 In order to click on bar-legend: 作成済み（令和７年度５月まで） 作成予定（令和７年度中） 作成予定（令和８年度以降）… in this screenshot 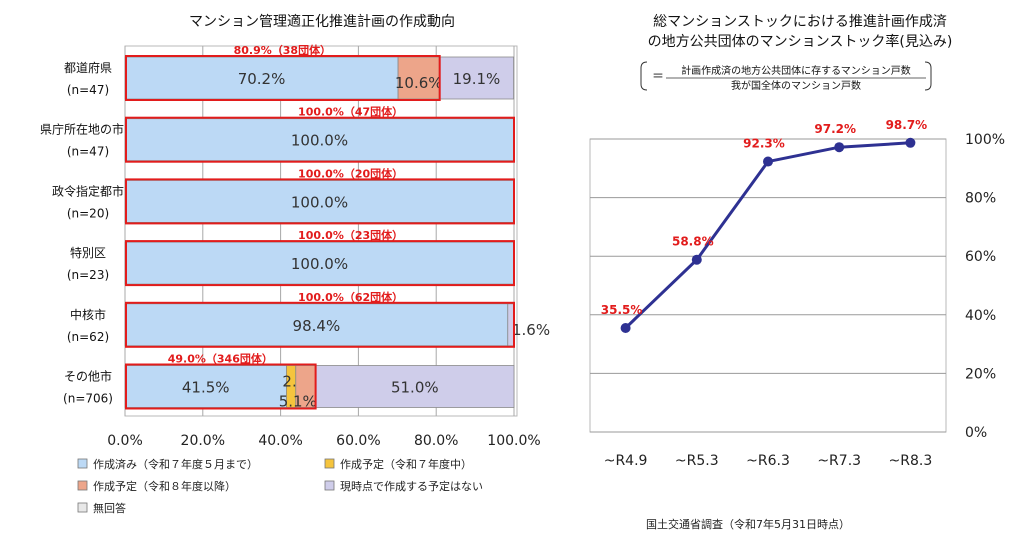, I will do `click(280, 486)`.